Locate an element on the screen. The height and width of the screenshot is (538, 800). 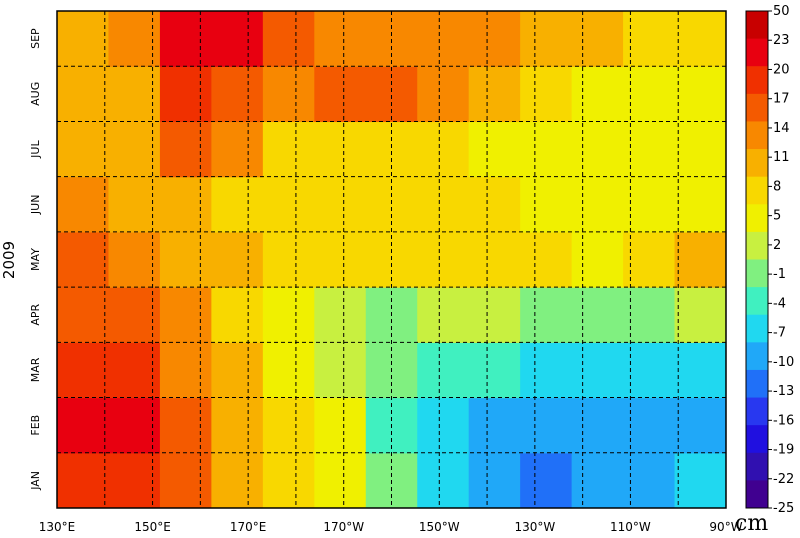
colorbar-label: 11 is located at coordinates (781, 157).